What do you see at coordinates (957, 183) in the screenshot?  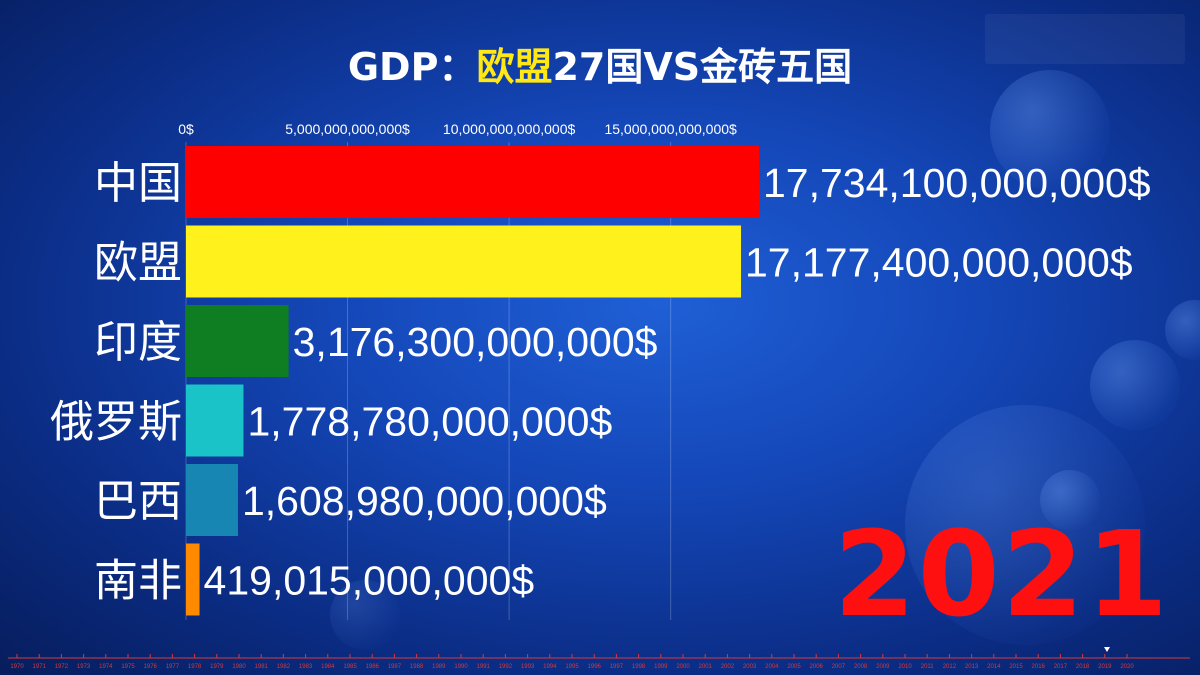 I see `value-label: 17,734,100,000,000$` at bounding box center [957, 183].